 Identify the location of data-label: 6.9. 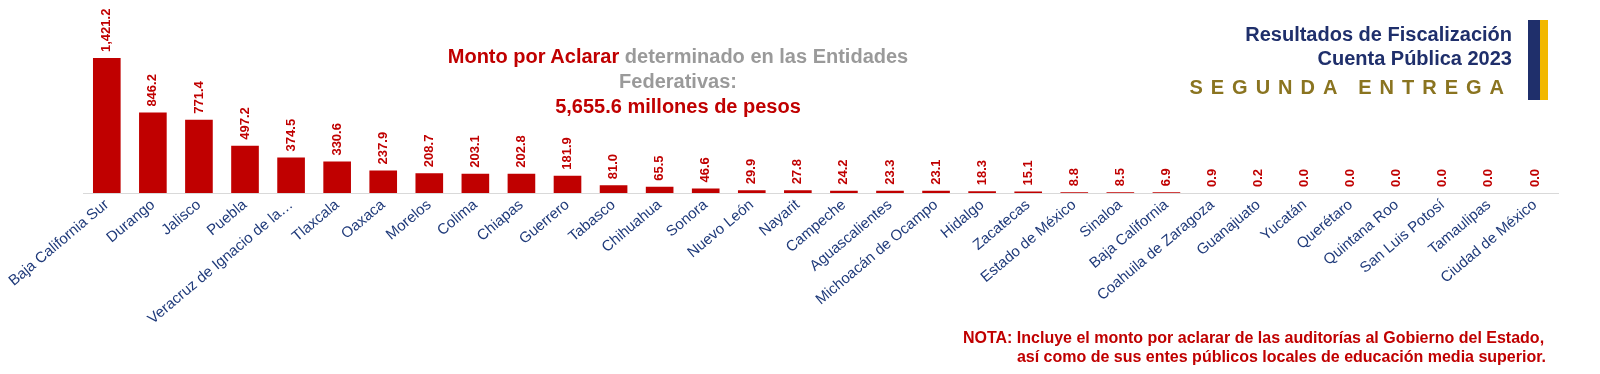
(1165, 177).